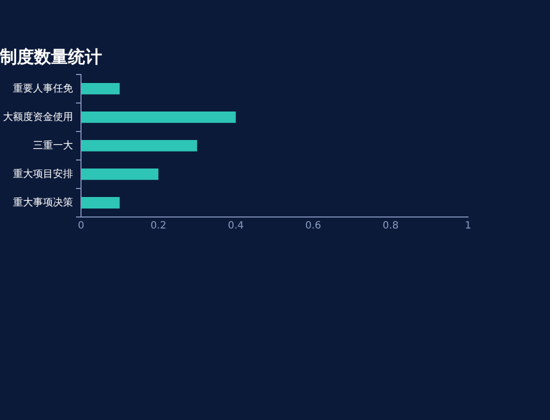 Image resolution: width=550 pixels, height=420 pixels. What do you see at coordinates (43, 202) in the screenshot?
I see `y-tick-label: 重大事项决策` at bounding box center [43, 202].